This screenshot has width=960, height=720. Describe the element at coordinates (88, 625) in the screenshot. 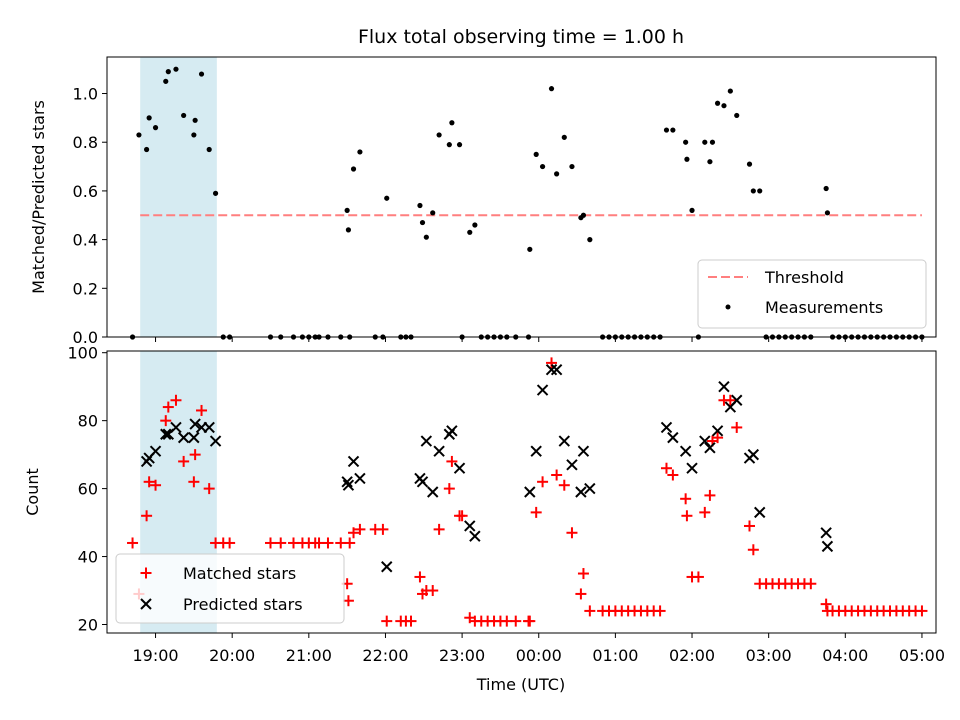

I see `y-tick-label: 20` at that location.